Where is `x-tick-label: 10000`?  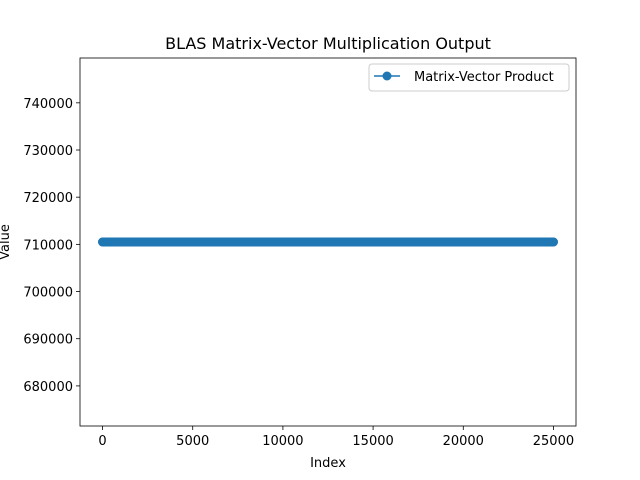
x-tick-label: 10000 is located at coordinates (282, 441).